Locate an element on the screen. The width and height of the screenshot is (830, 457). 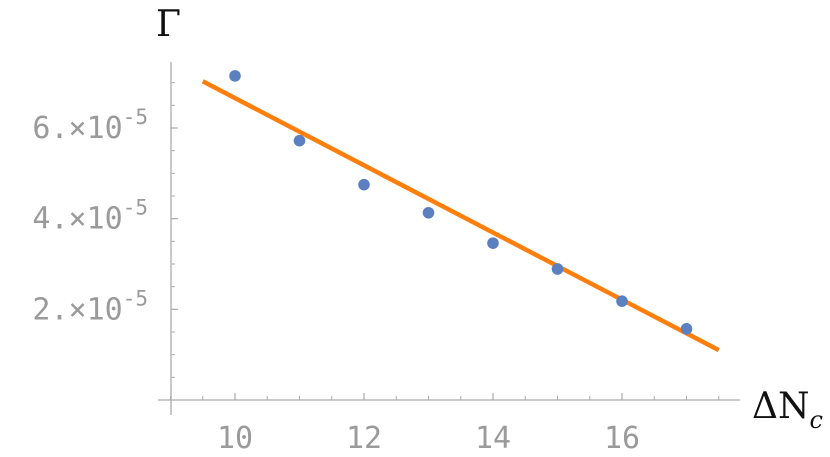
y-tick-mantissa: 6.×10 is located at coordinates (77, 128).